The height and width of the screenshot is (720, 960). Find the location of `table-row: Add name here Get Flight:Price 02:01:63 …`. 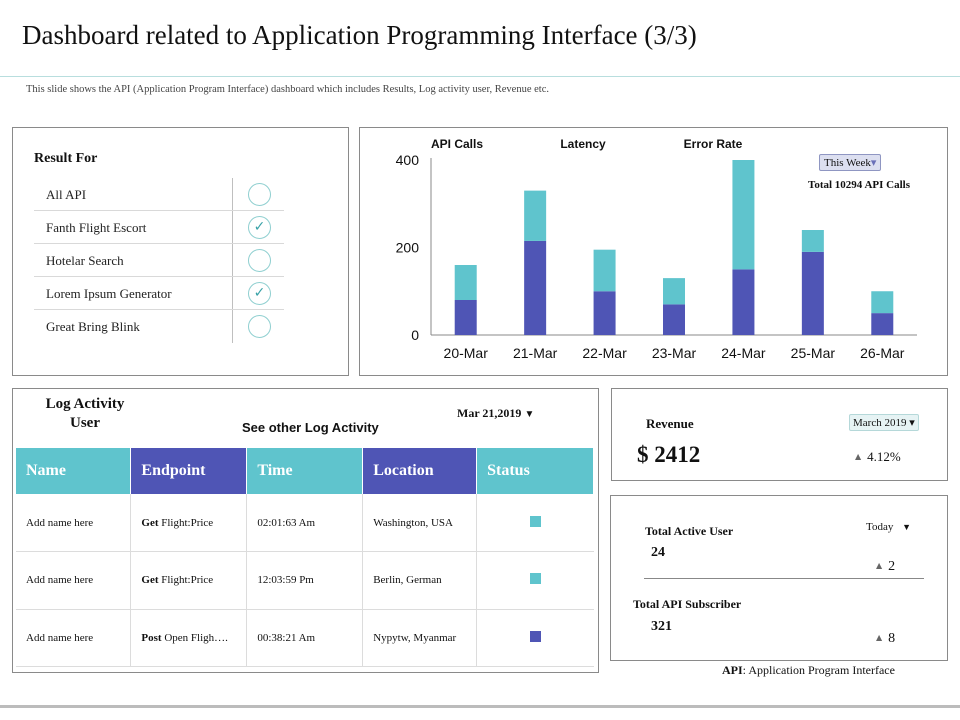

table-row: Add name here Get Flight:Price 02:01:63 … is located at coordinates (305, 523).